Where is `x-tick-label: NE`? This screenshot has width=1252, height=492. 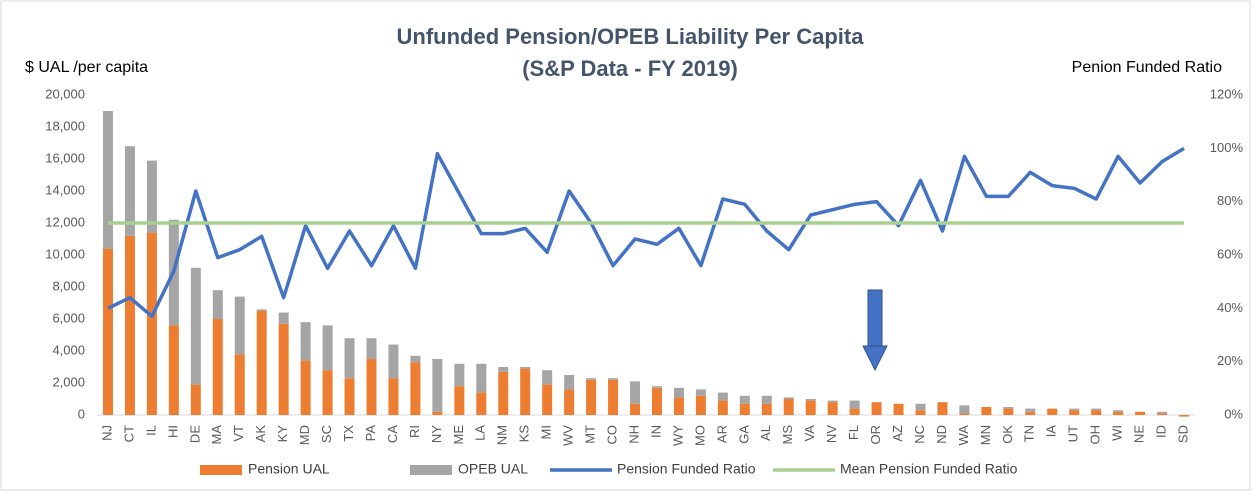
x-tick-label: NE is located at coordinates (1139, 434).